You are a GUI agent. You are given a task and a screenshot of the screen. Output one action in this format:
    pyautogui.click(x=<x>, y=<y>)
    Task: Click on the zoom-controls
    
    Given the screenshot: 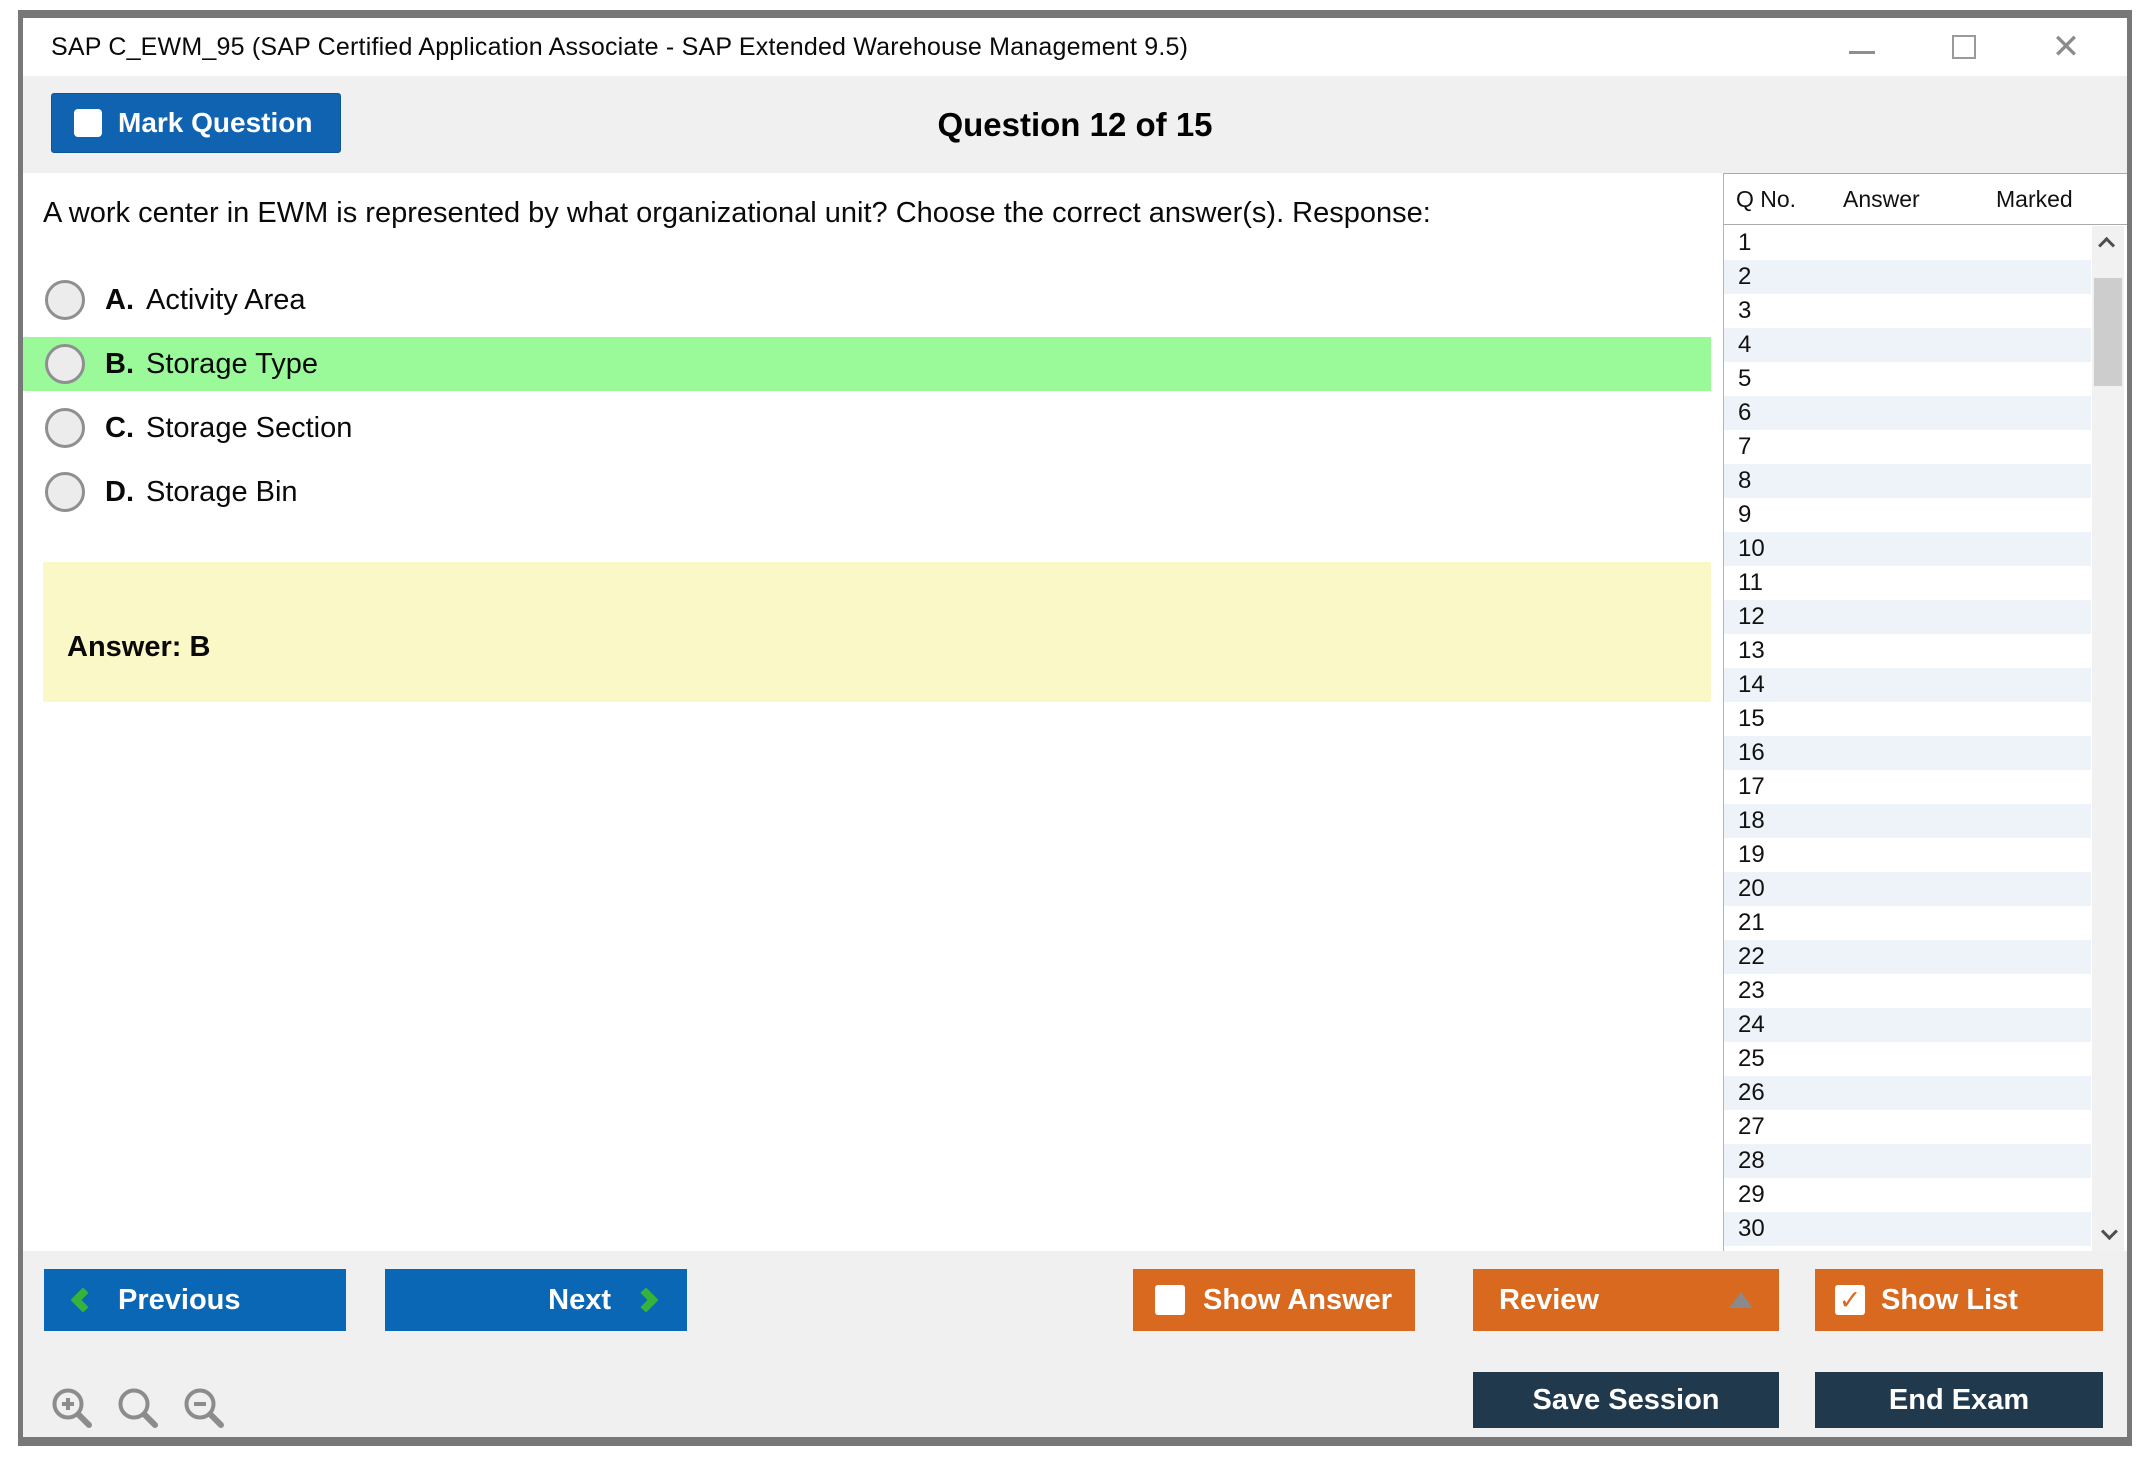 What is the action you would take?
    pyautogui.click(x=138, y=1408)
    